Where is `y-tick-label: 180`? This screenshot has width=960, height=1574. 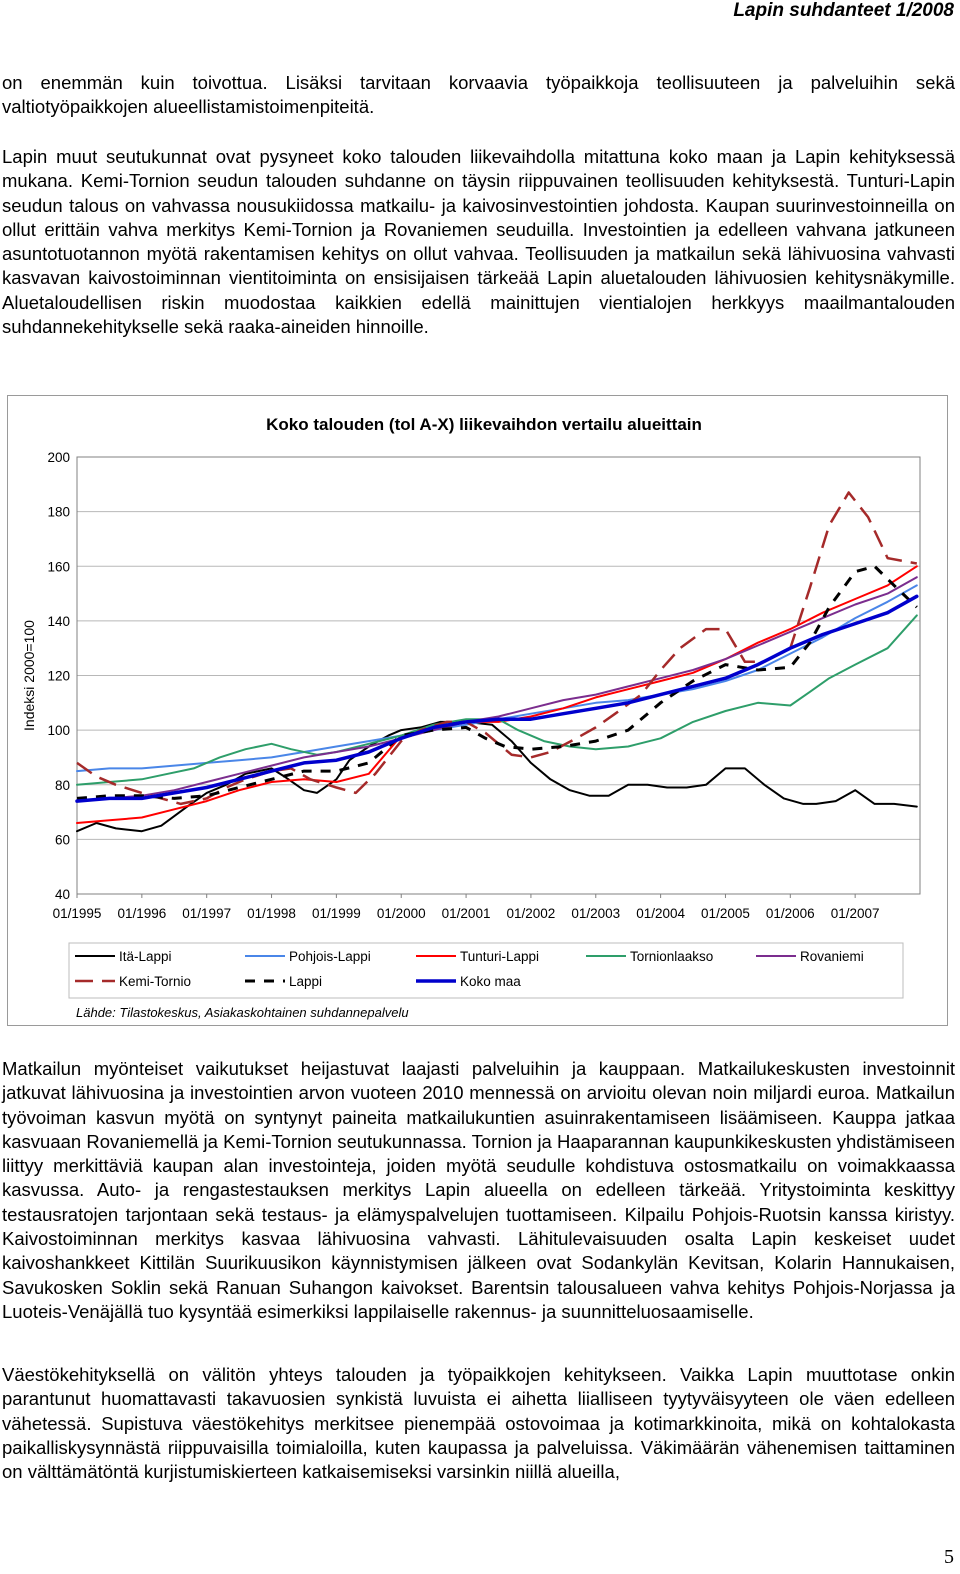
y-tick-label: 180 is located at coordinates (58, 512).